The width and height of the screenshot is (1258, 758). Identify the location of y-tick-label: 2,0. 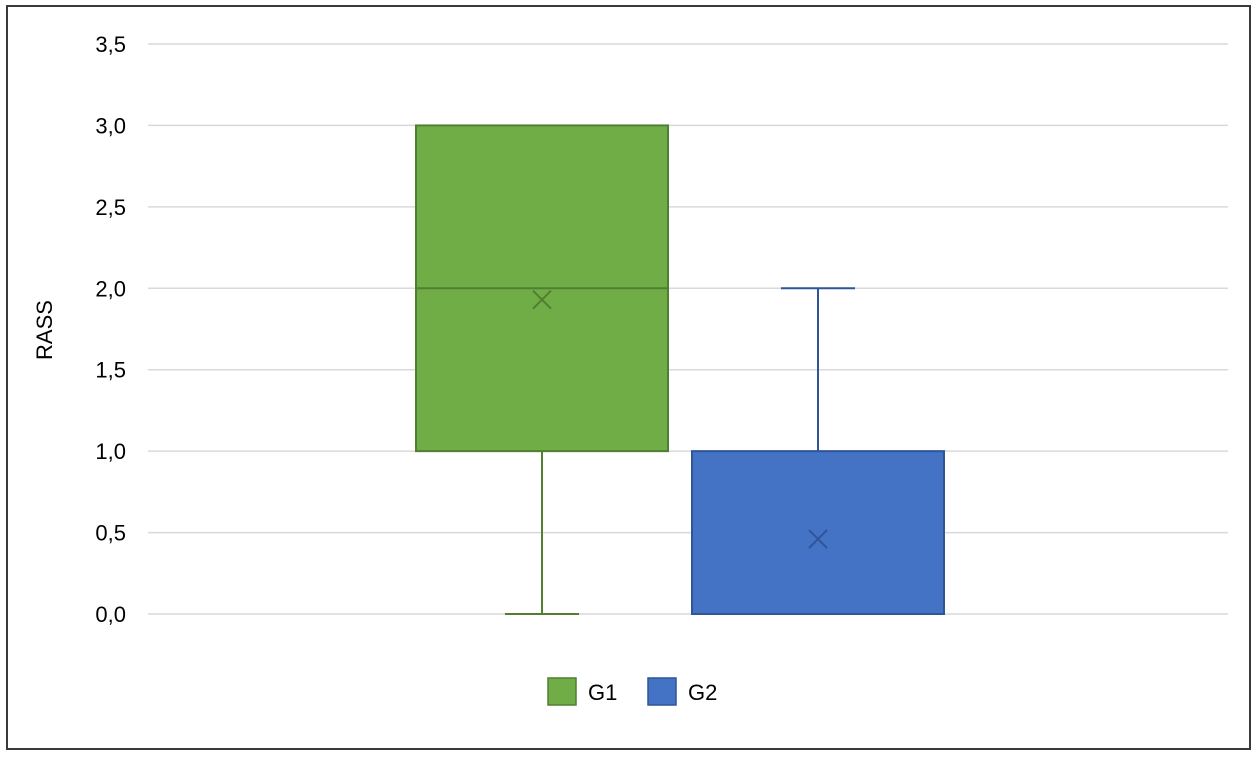
(110, 288).